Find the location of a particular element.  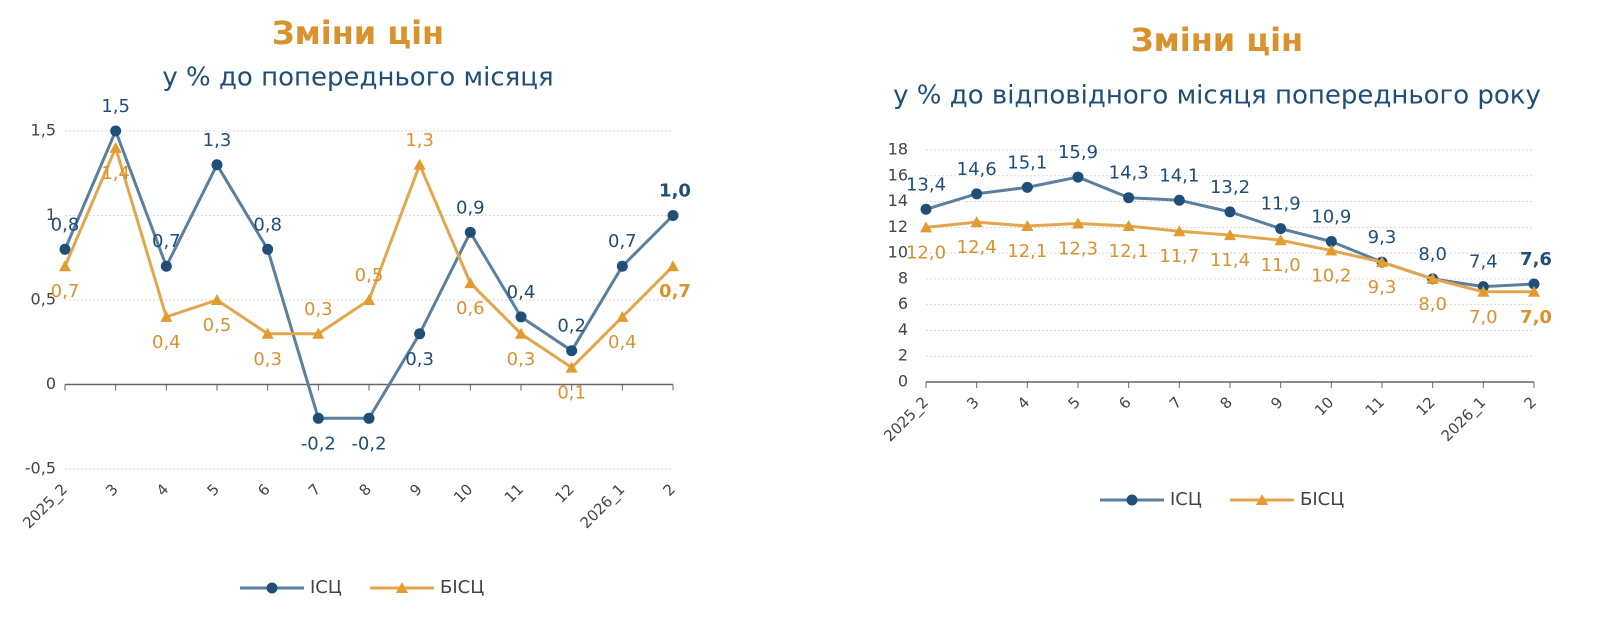

data-label: 14,6 is located at coordinates (977, 169).